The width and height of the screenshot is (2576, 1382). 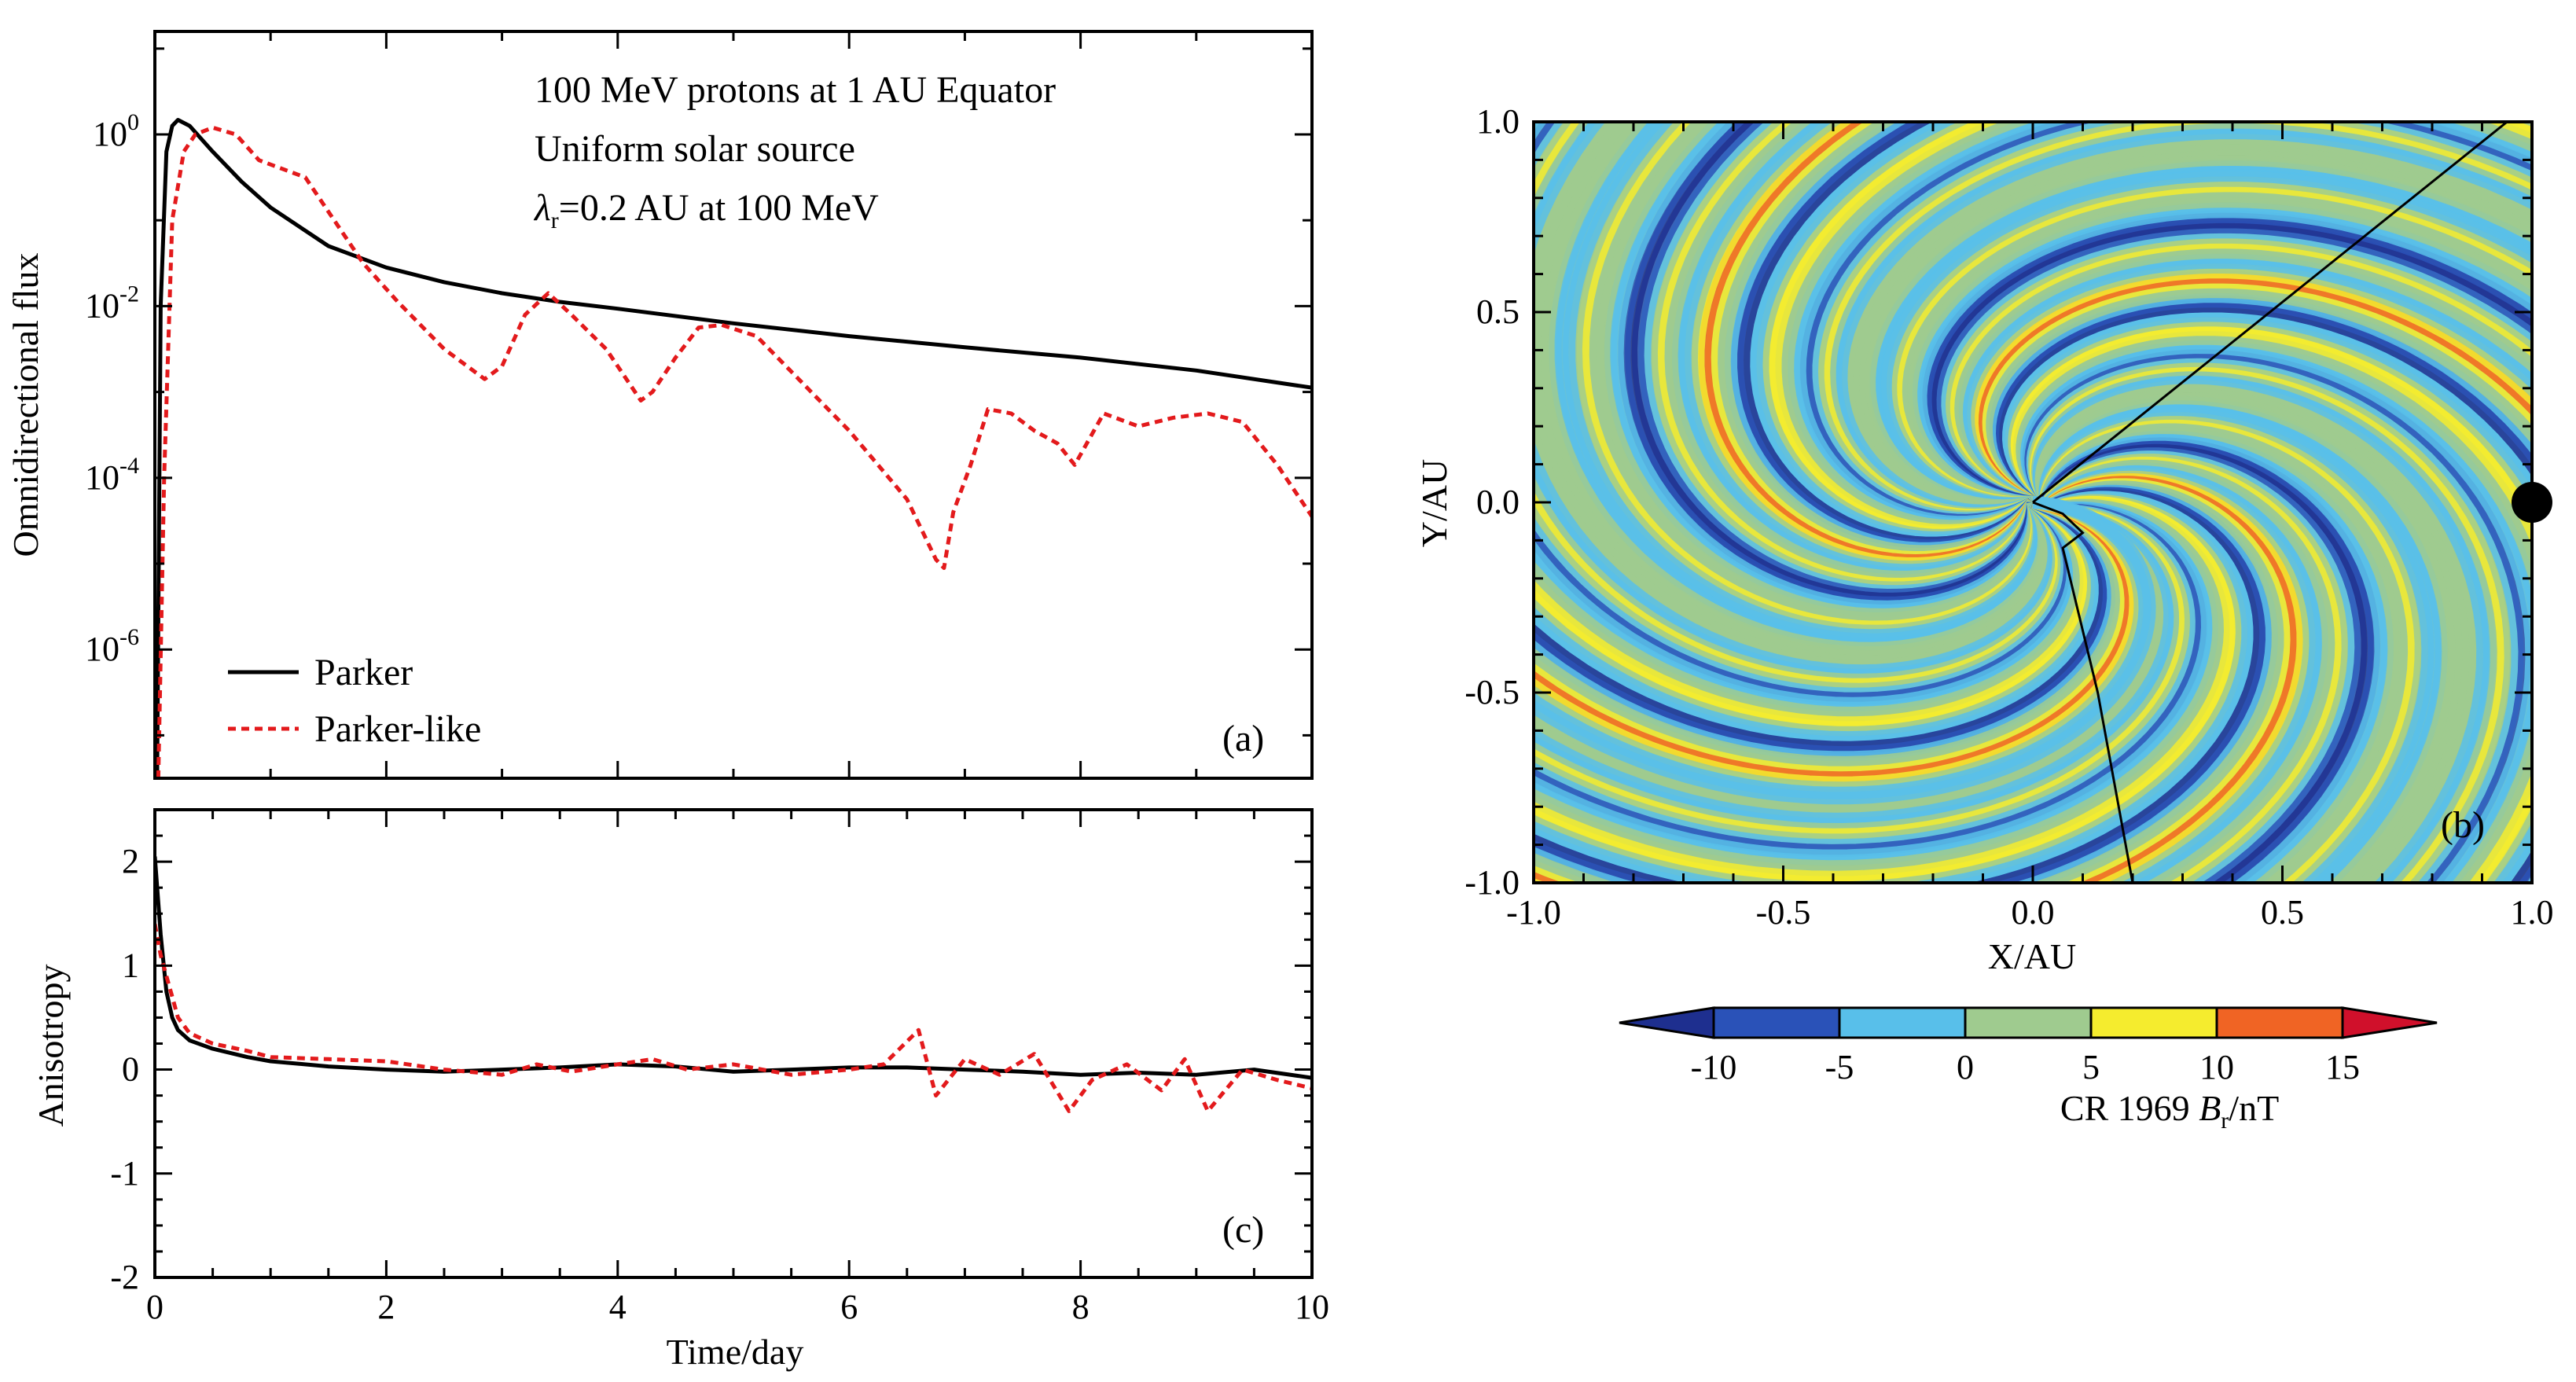 I want to click on colorbar-tick-label: -10, so click(x=1714, y=1067).